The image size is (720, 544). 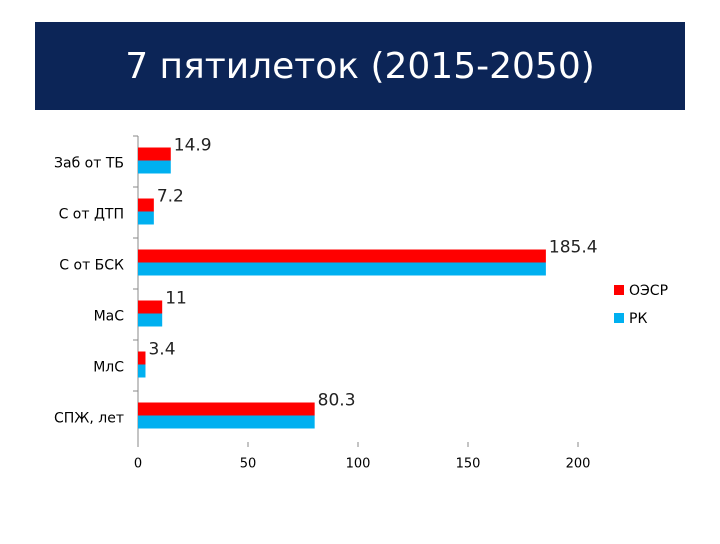 What do you see at coordinates (91, 215) in the screenshot?
I see `y-tick-label: С от ДТП` at bounding box center [91, 215].